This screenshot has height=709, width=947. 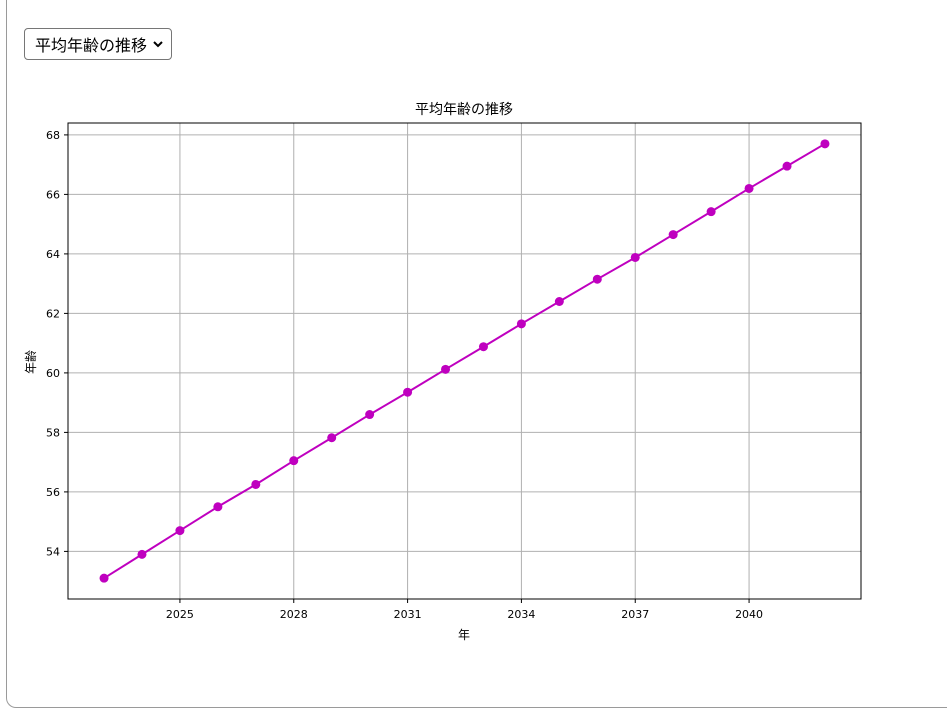 What do you see at coordinates (521, 614) in the screenshot?
I see `x-tick-label: 2034` at bounding box center [521, 614].